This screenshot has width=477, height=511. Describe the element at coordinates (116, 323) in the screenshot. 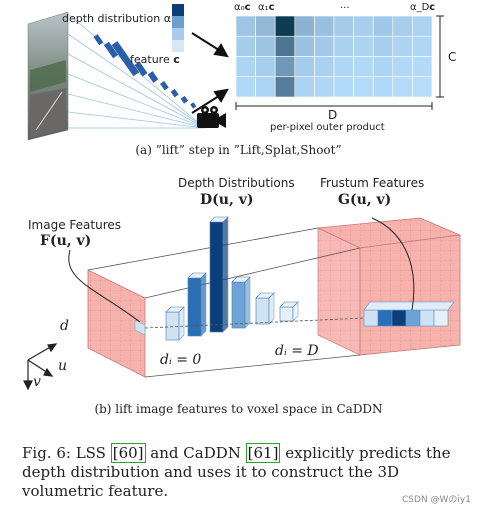

I see `image-feature-plane` at that location.